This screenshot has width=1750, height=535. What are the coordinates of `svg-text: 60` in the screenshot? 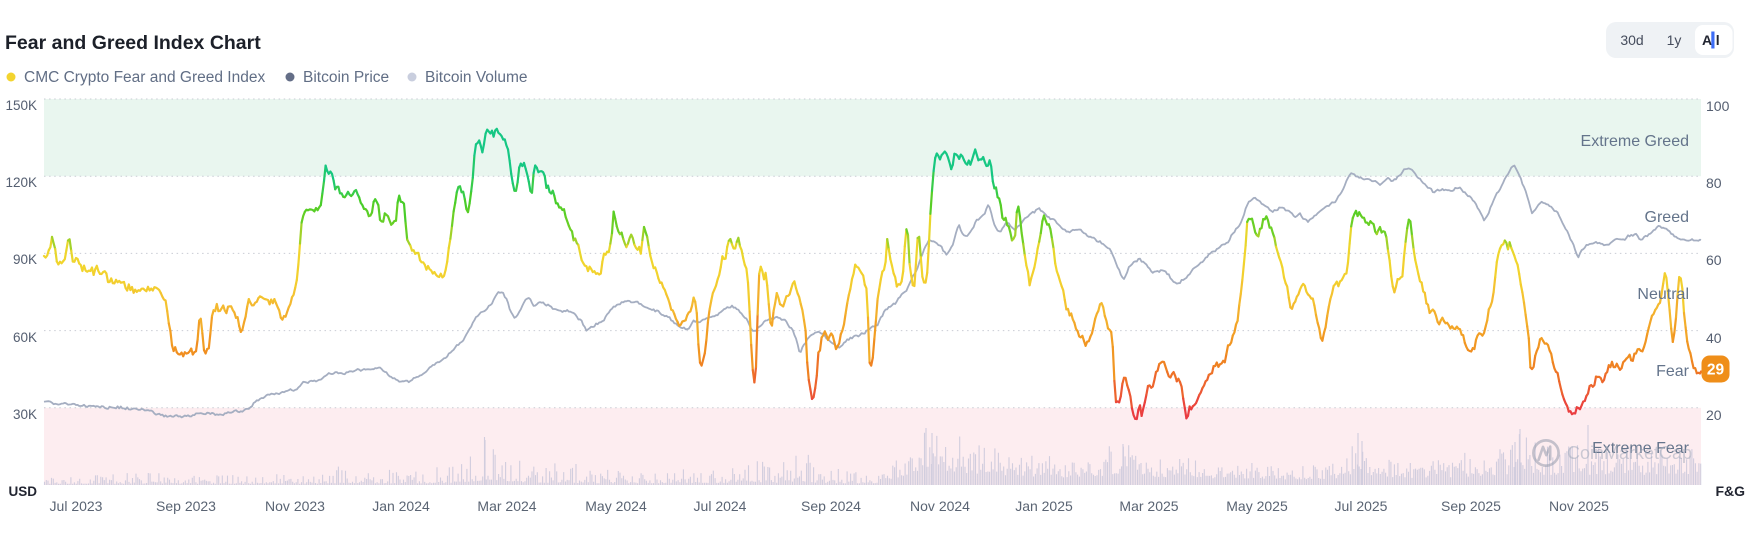 It's located at (1714, 260).